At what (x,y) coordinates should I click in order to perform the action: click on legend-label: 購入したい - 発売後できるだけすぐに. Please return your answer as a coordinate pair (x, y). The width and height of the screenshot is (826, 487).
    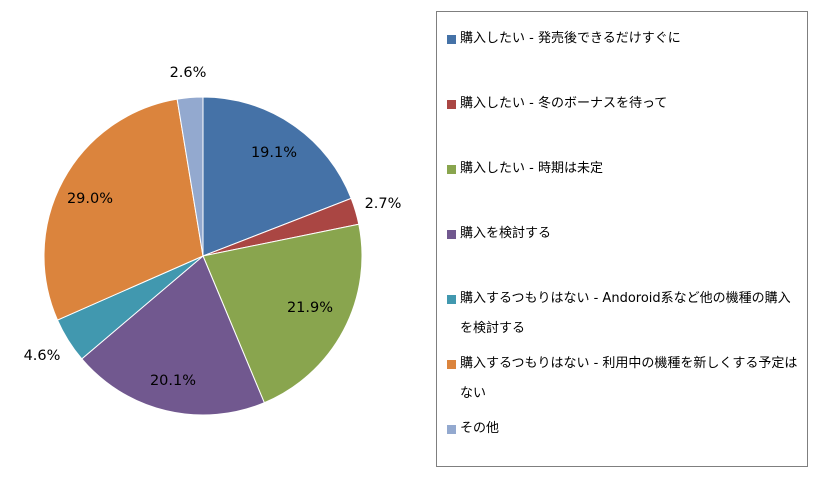
    Looking at the image, I should click on (570, 38).